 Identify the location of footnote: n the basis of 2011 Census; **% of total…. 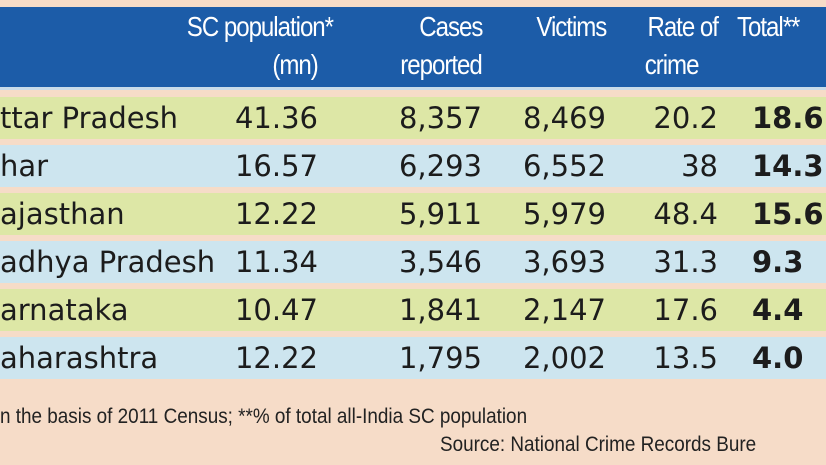
(264, 416).